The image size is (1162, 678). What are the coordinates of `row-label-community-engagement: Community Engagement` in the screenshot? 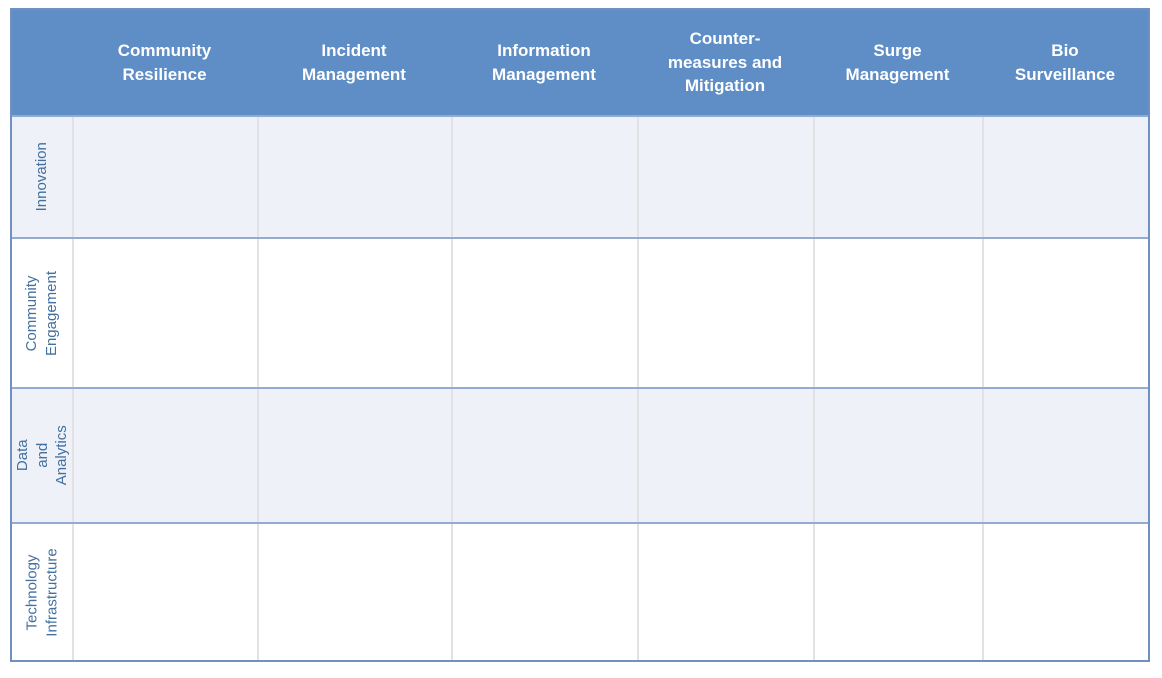 It's located at (42, 313).